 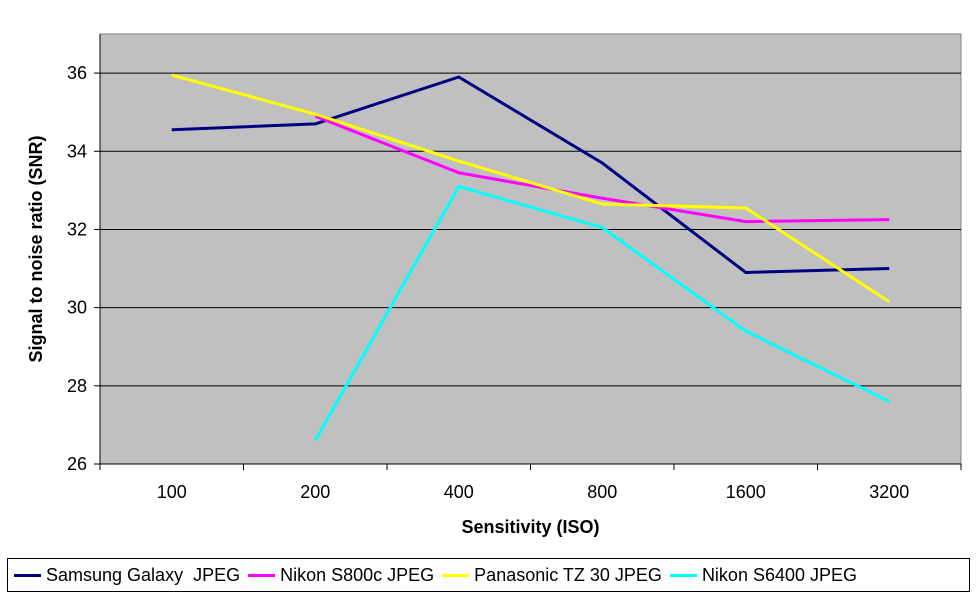 What do you see at coordinates (77, 464) in the screenshot?
I see `y-tick-label: 26` at bounding box center [77, 464].